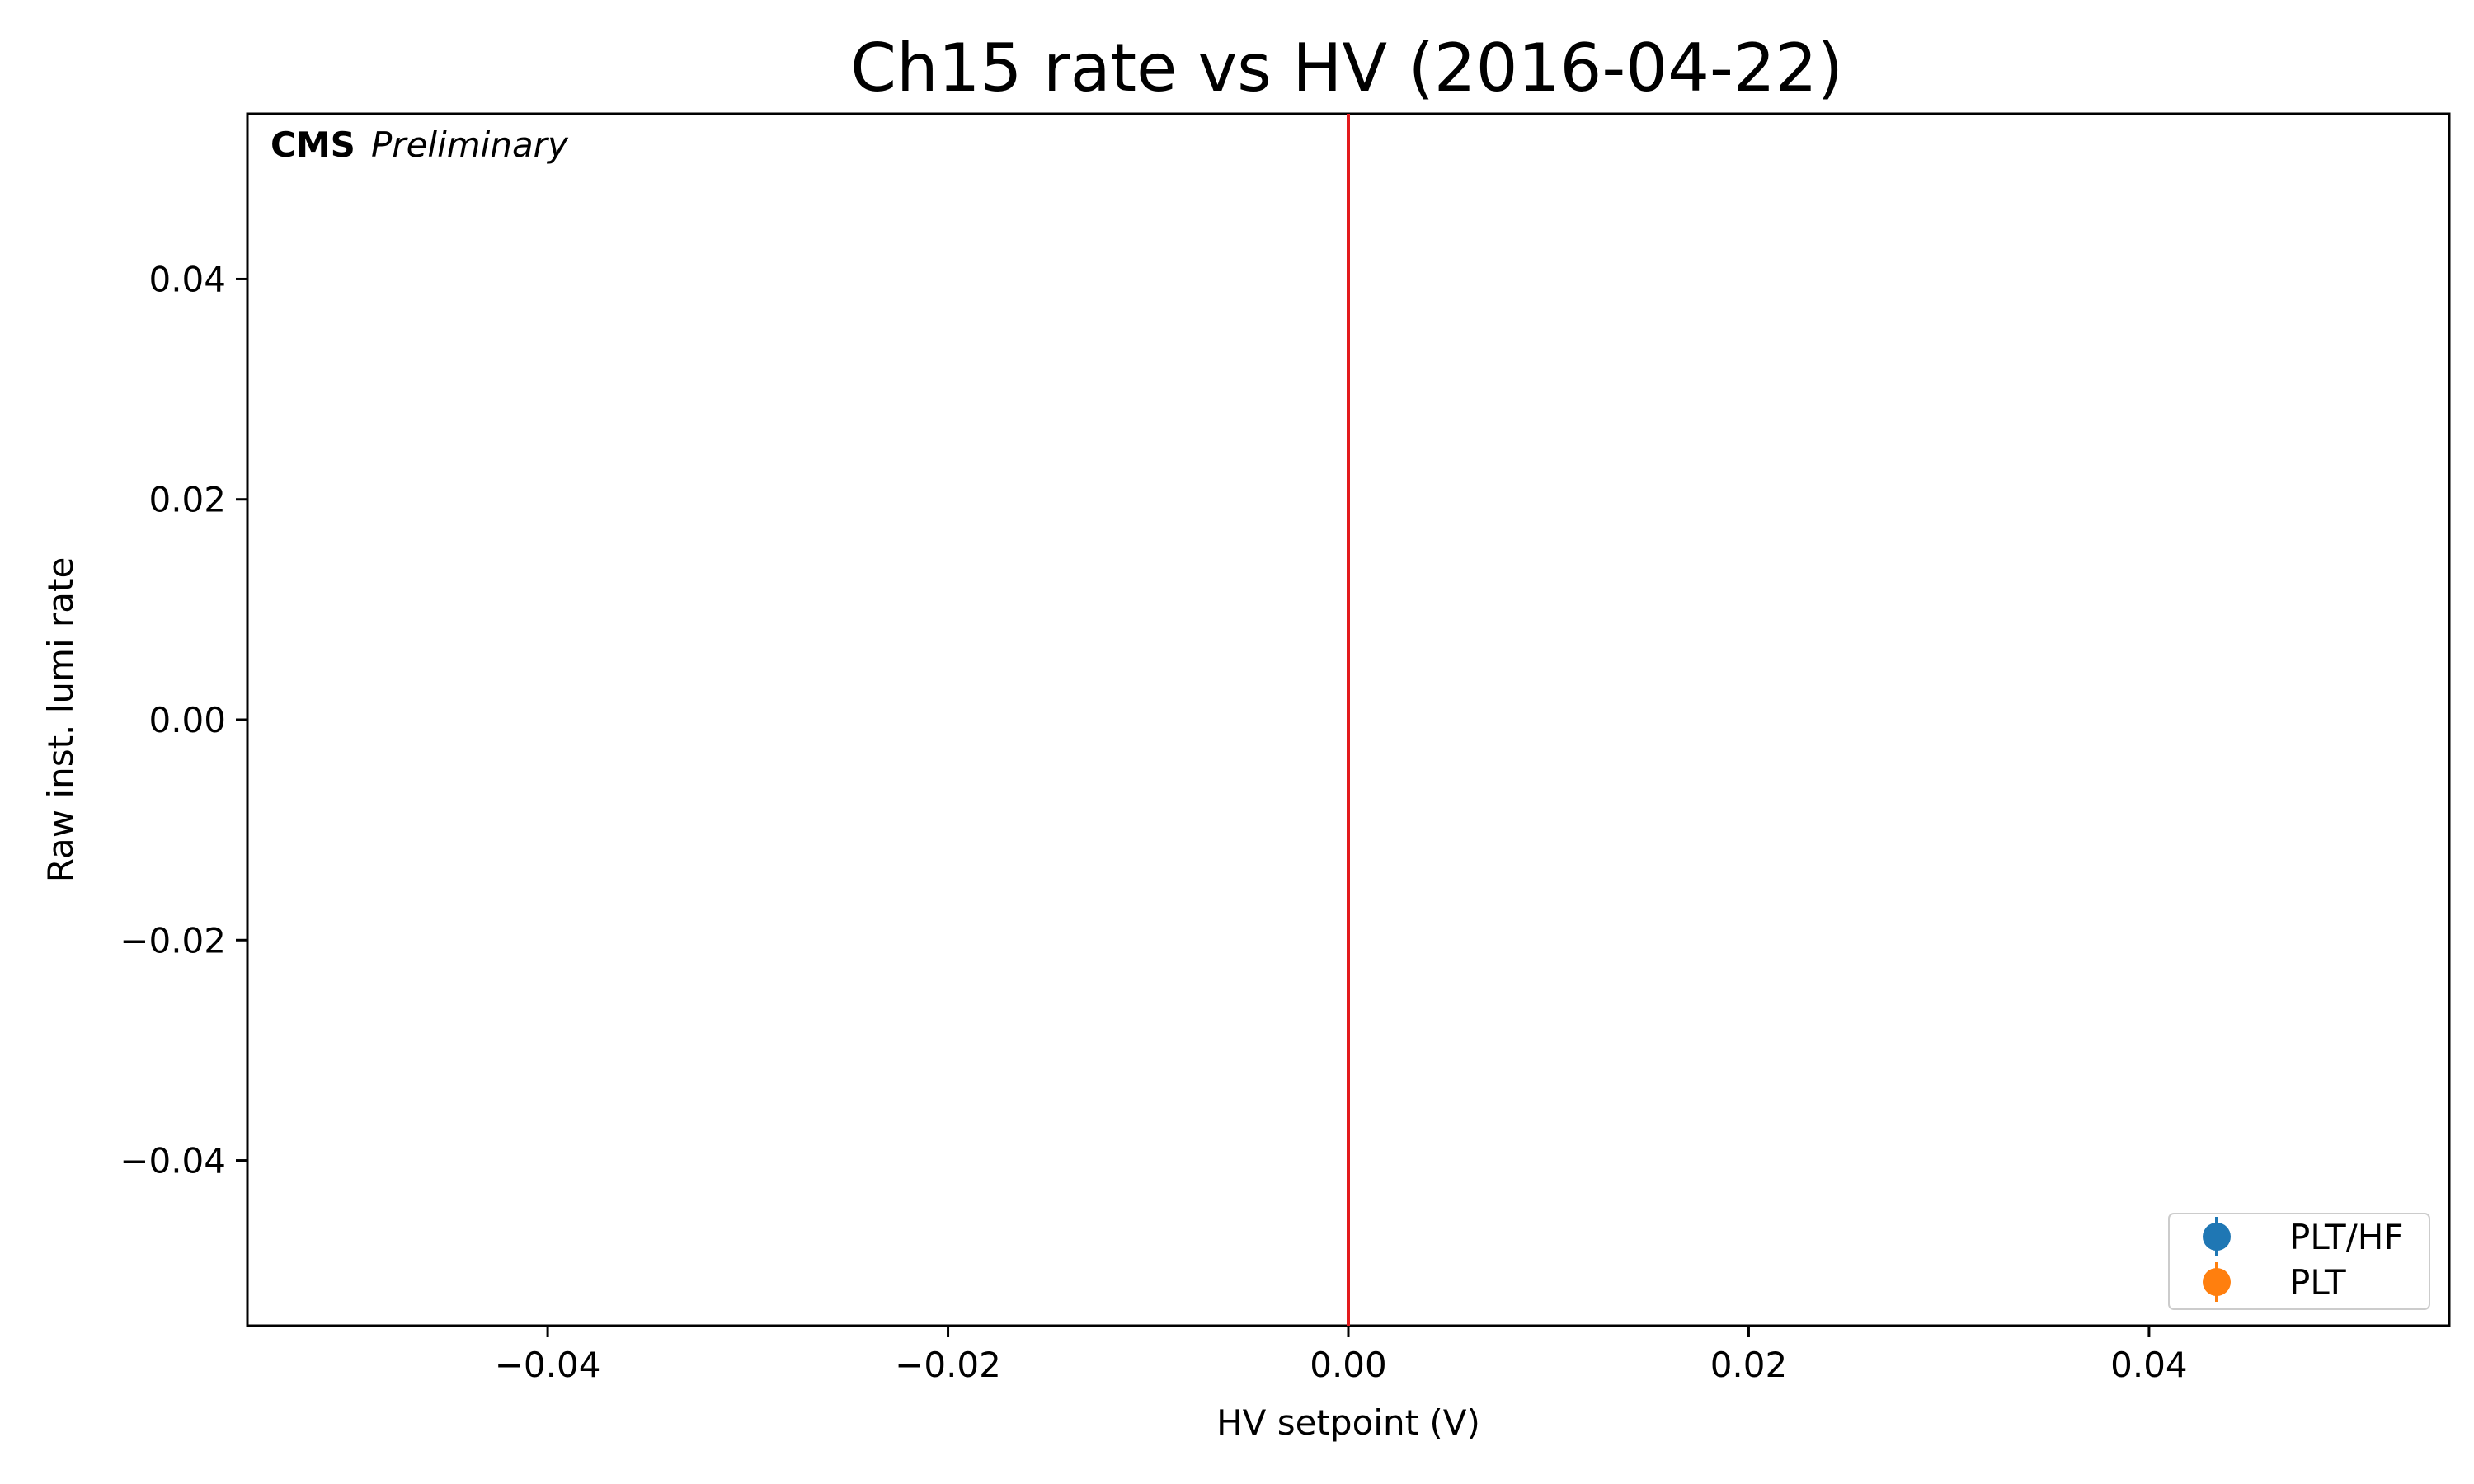  I want to click on y-tick-label: 0.02, so click(187, 500).